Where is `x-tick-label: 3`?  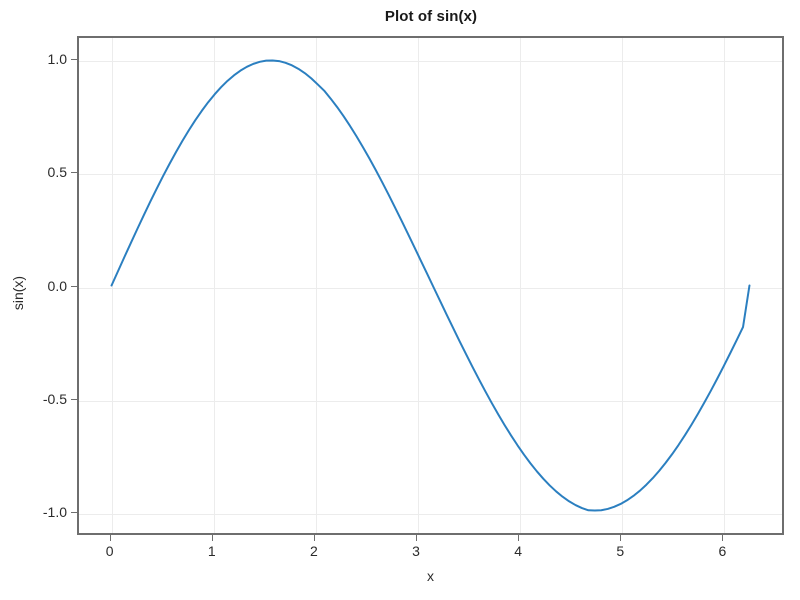
x-tick-label: 3 is located at coordinates (416, 551).